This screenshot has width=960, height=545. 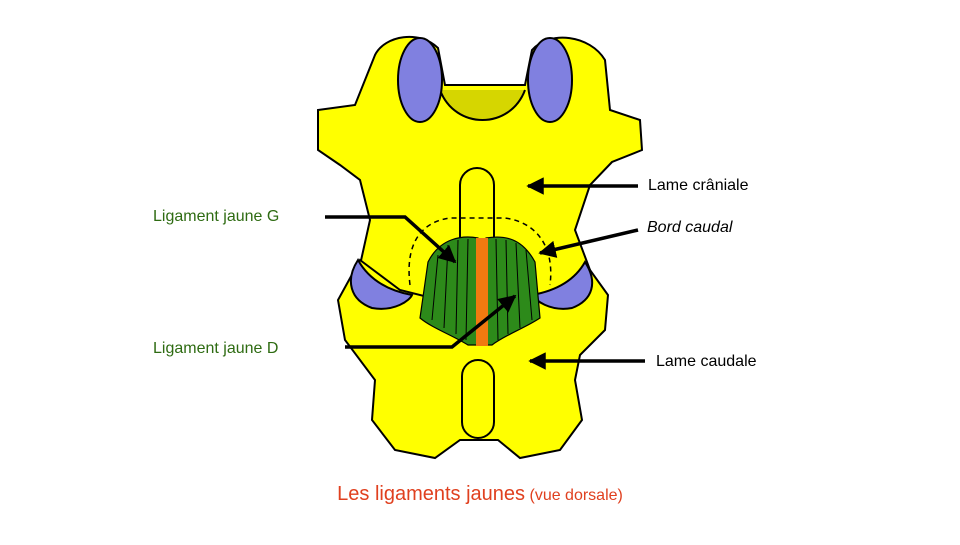 I want to click on caption-main: Les ligaments jaunes, so click(x=431, y=494).